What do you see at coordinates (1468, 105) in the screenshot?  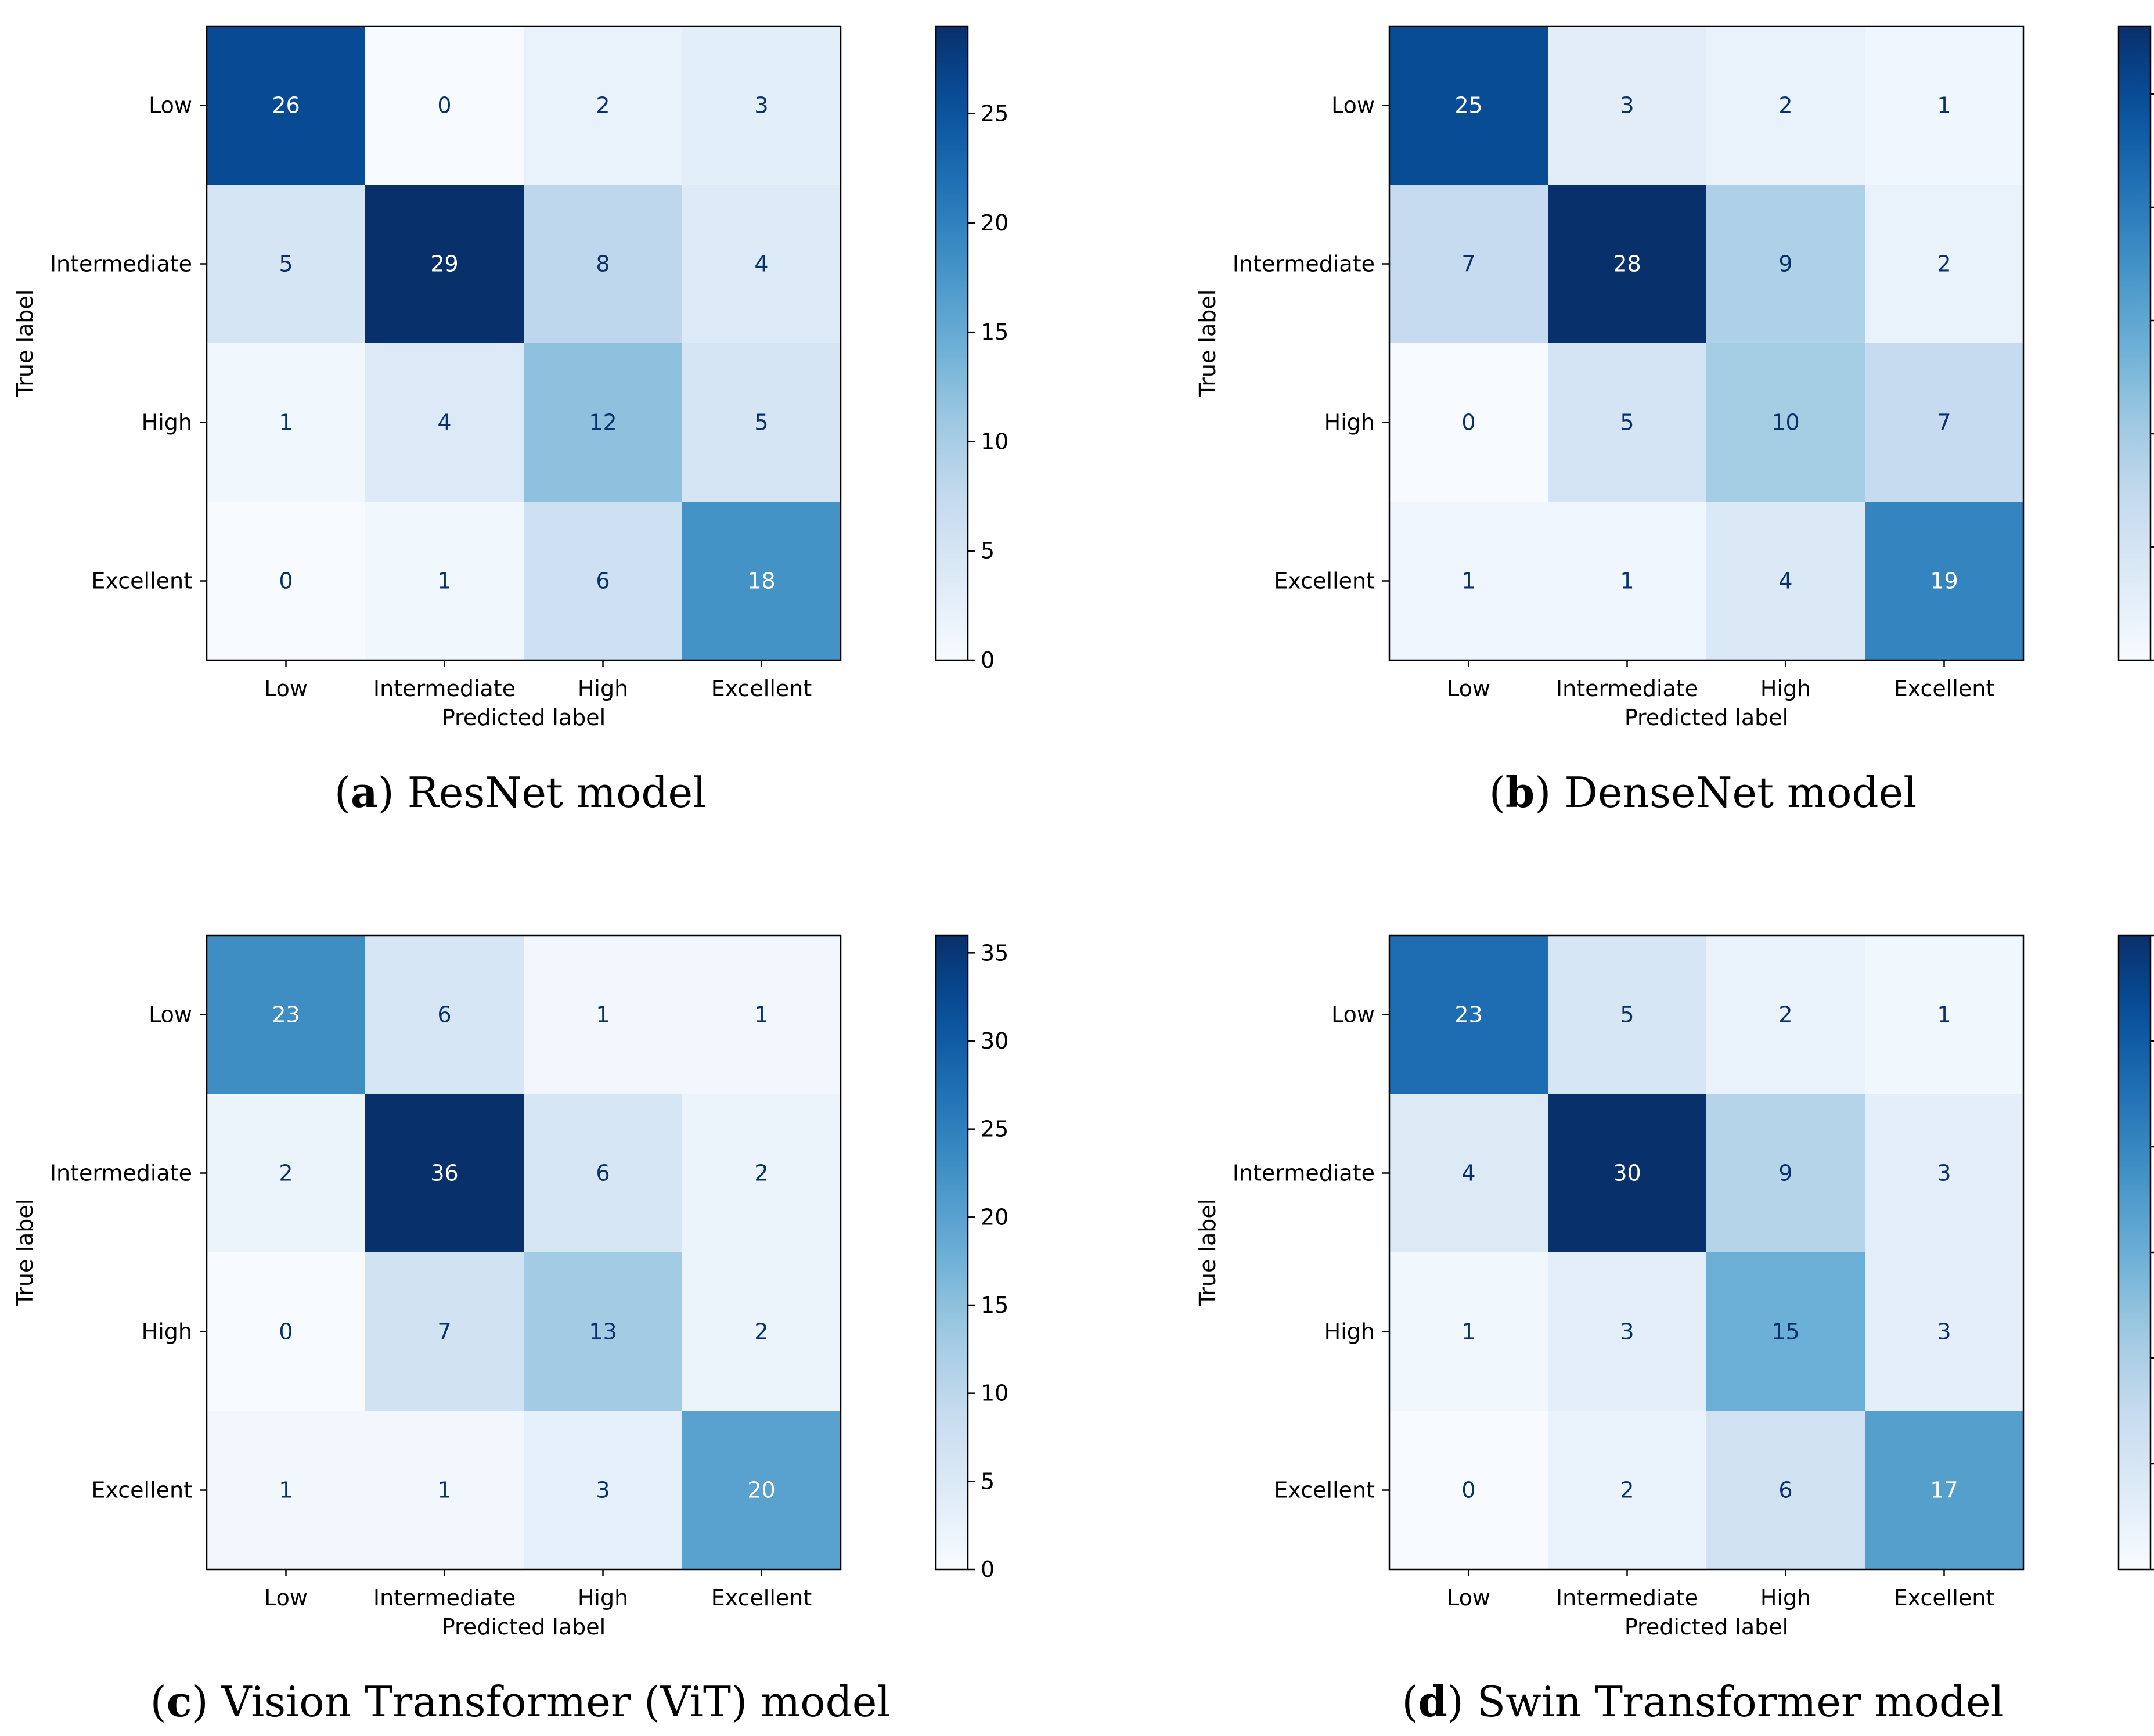 I see `cell-value: 25` at bounding box center [1468, 105].